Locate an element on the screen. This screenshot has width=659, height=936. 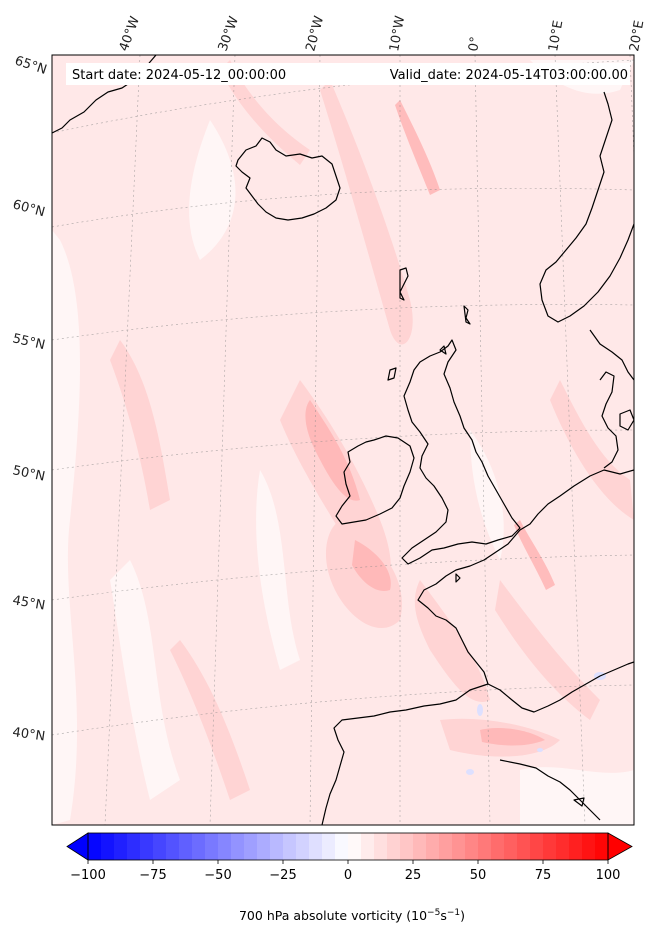
mediterranean-coast is located at coordinates (560, 687).